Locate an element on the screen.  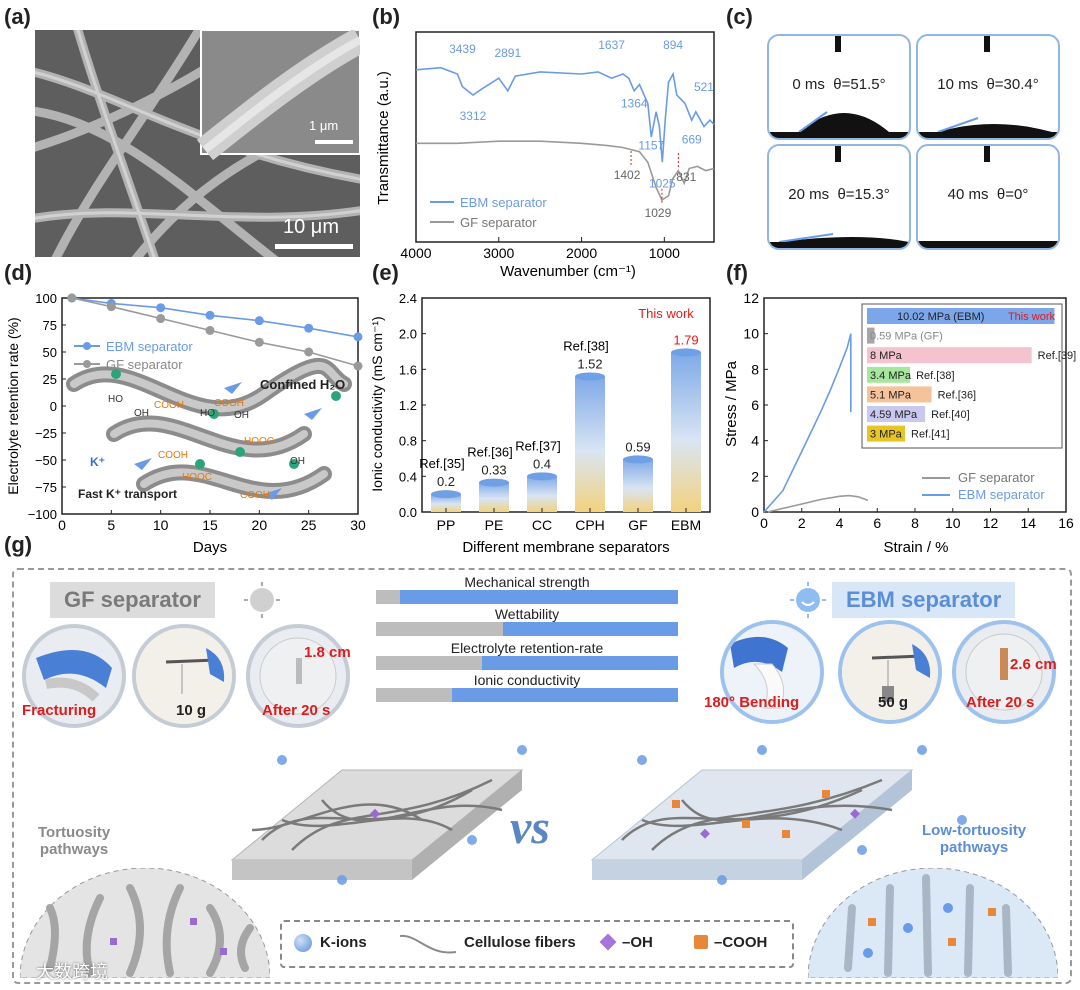
ret-ytick-label: 25 is located at coordinates (50, 379).